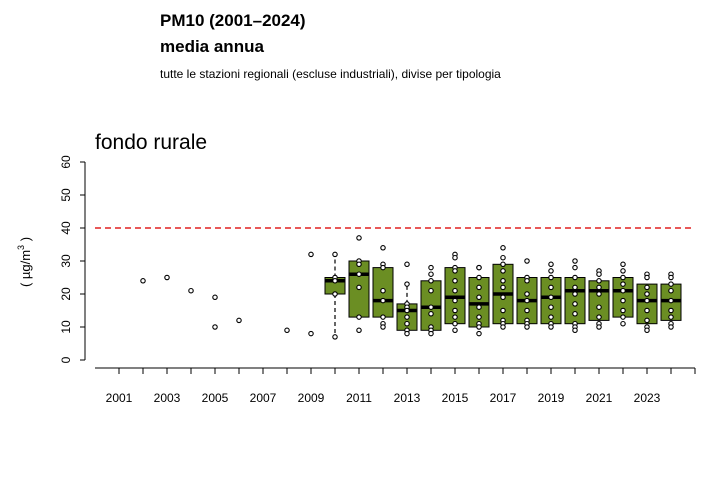 The height and width of the screenshot is (488, 720). What do you see at coordinates (647, 398) in the screenshot?
I see `x-tick-label-2023: 2023` at bounding box center [647, 398].